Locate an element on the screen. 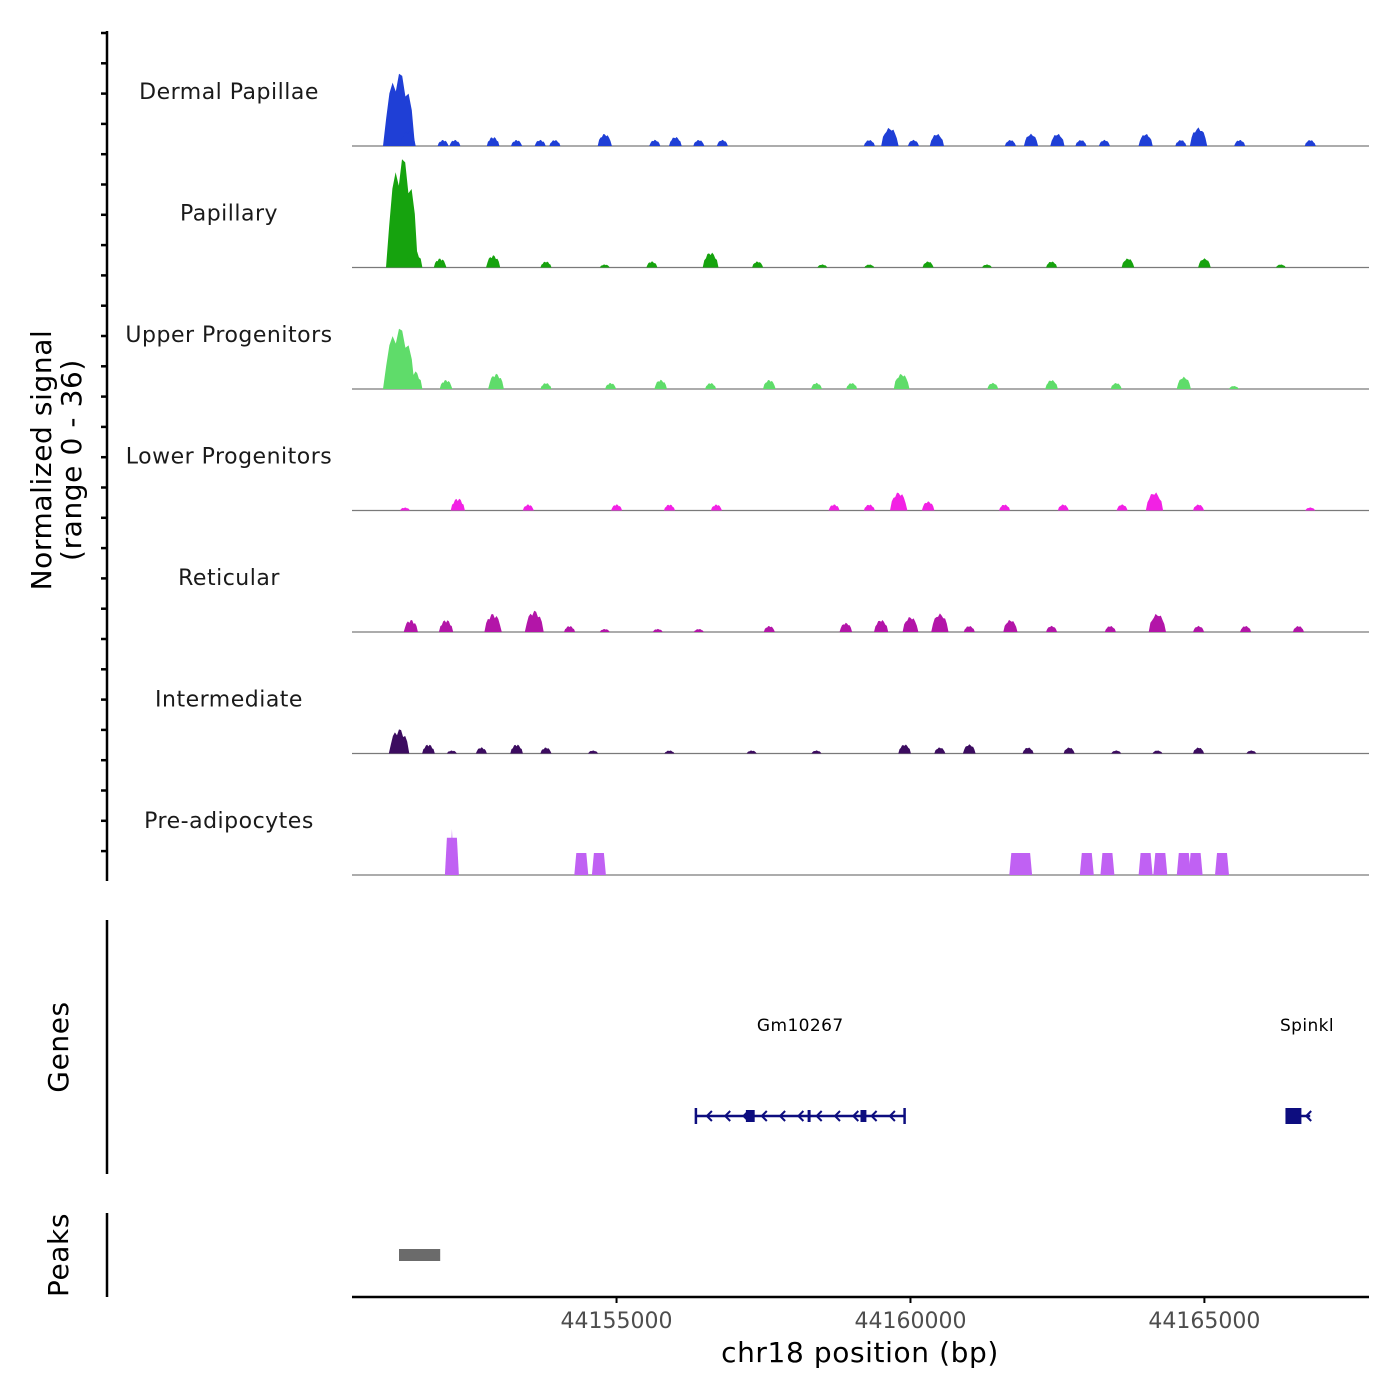  x-axis-title: chr18 position (bp) is located at coordinates (860, 1352).